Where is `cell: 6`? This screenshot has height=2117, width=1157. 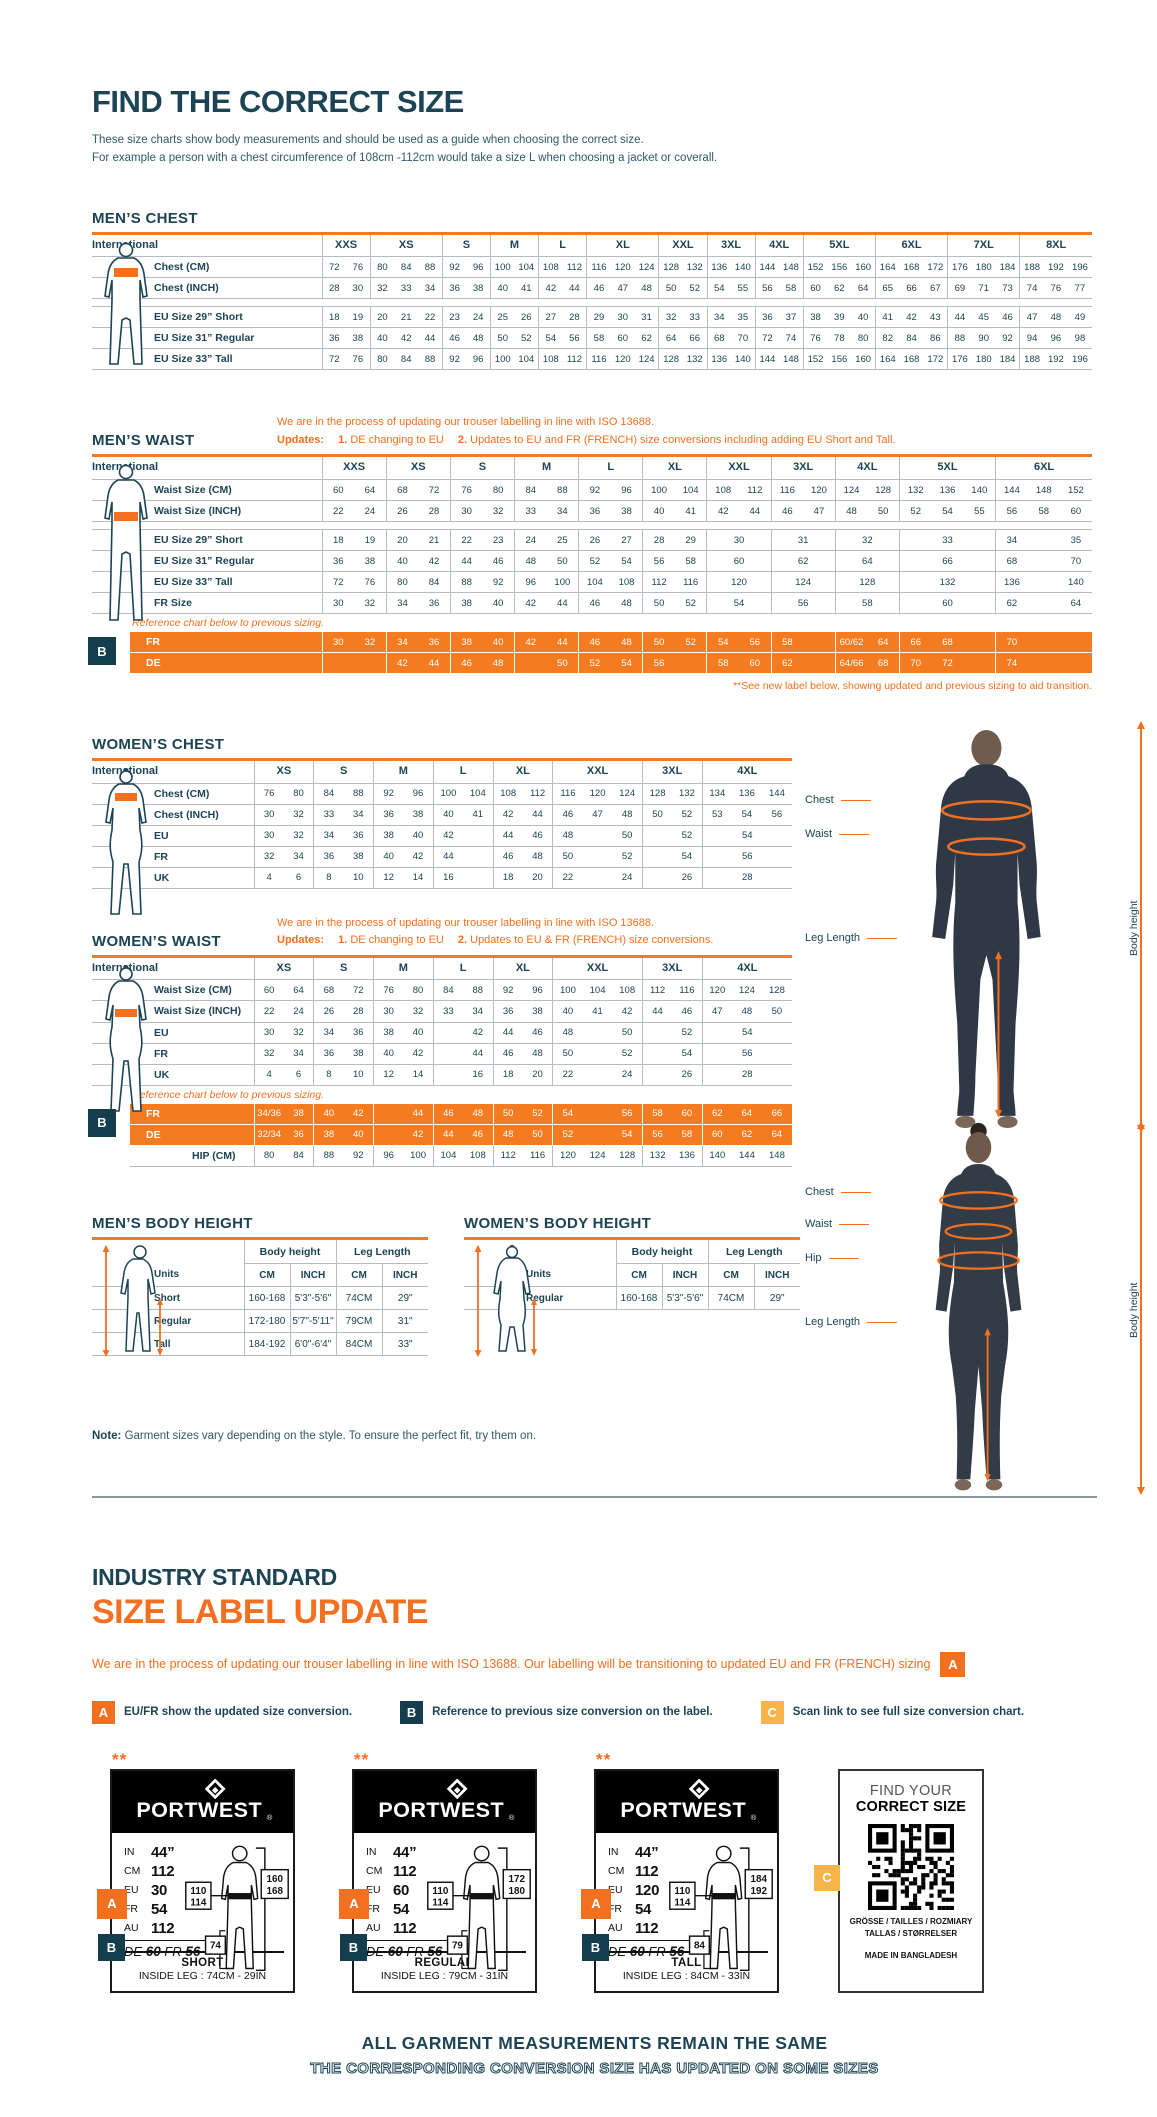 cell: 6 is located at coordinates (298, 1075).